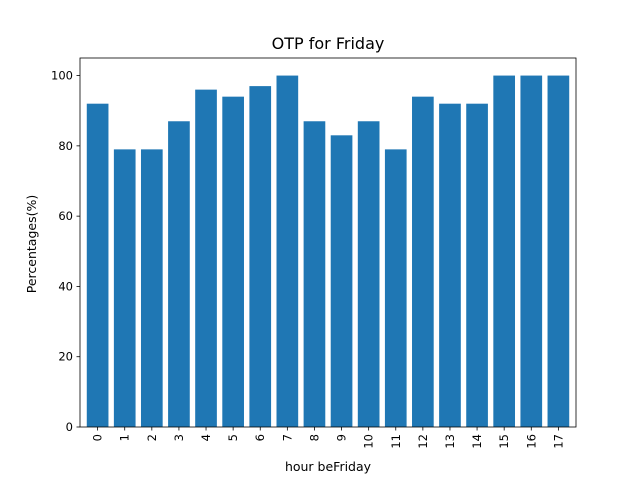 This screenshot has height=480, width=640. Describe the element at coordinates (179, 437) in the screenshot. I see `x-tick-label-3: 3` at that location.